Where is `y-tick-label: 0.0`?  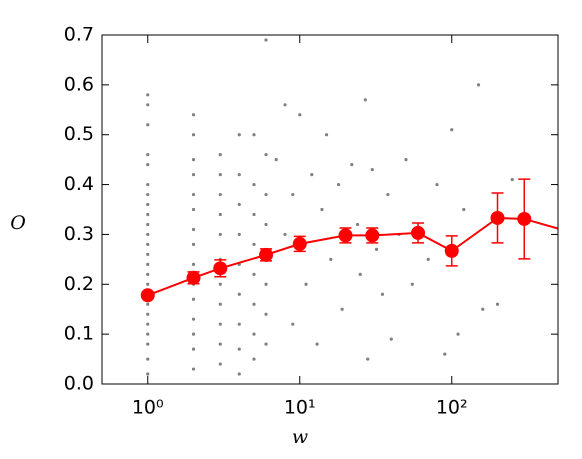 y-tick-label: 0.0 is located at coordinates (79, 384).